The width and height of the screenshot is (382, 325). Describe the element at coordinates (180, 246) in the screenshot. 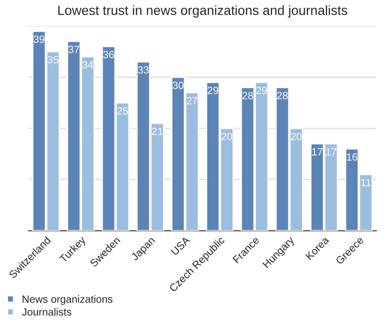

I see `x-tick-label: USA` at that location.